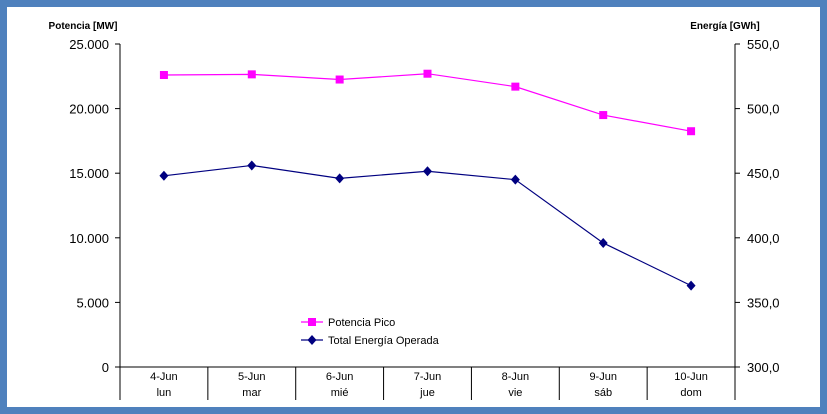 This screenshot has height=414, width=827. Describe the element at coordinates (690, 393) in the screenshot. I see `x-day-label: dom` at that location.